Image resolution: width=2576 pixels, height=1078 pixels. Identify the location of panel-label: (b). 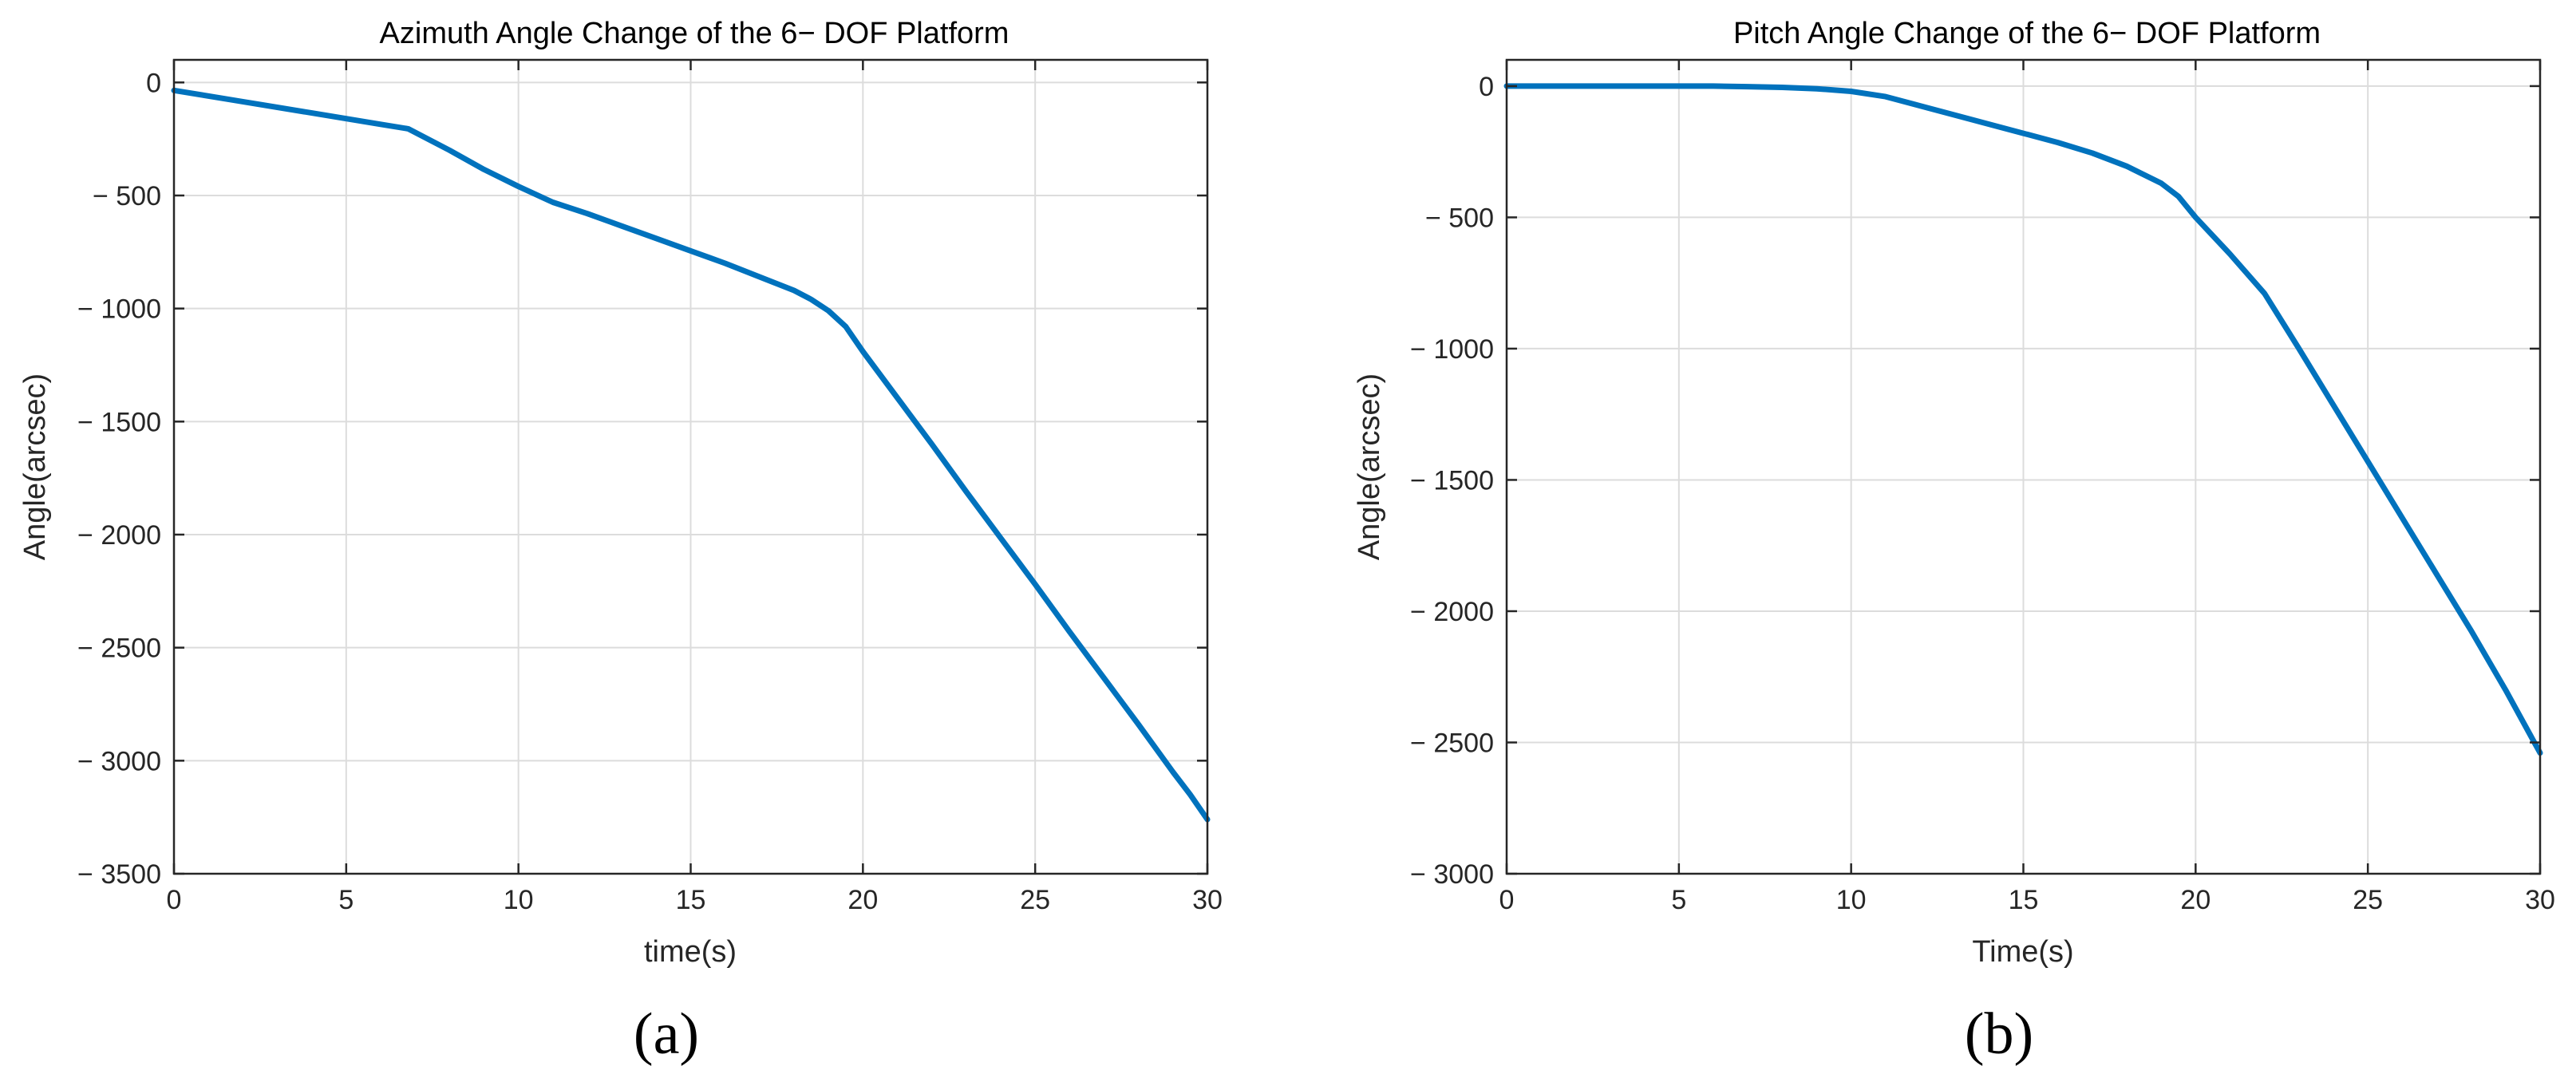
(1999, 1034).